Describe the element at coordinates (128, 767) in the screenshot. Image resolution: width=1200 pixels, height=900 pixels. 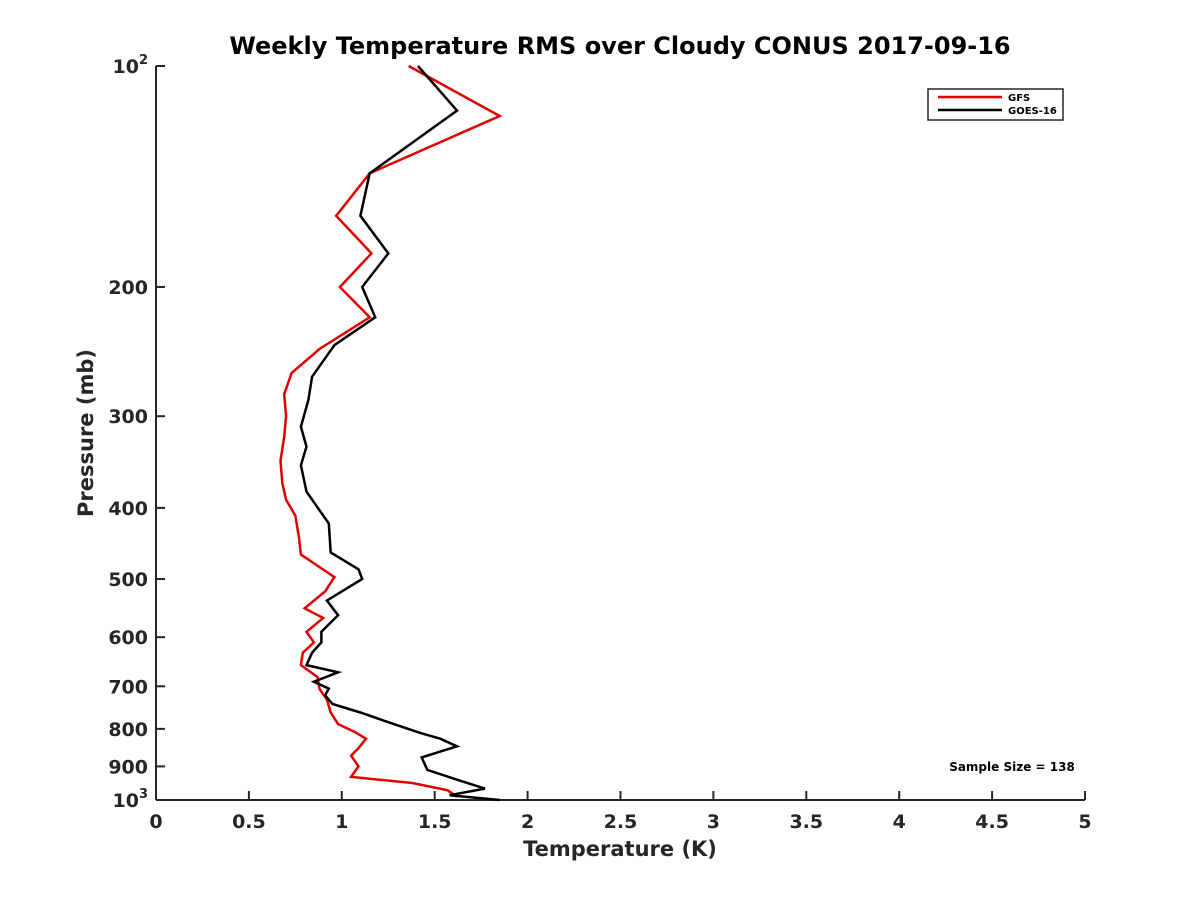
I see `y-tick-label: 900` at that location.